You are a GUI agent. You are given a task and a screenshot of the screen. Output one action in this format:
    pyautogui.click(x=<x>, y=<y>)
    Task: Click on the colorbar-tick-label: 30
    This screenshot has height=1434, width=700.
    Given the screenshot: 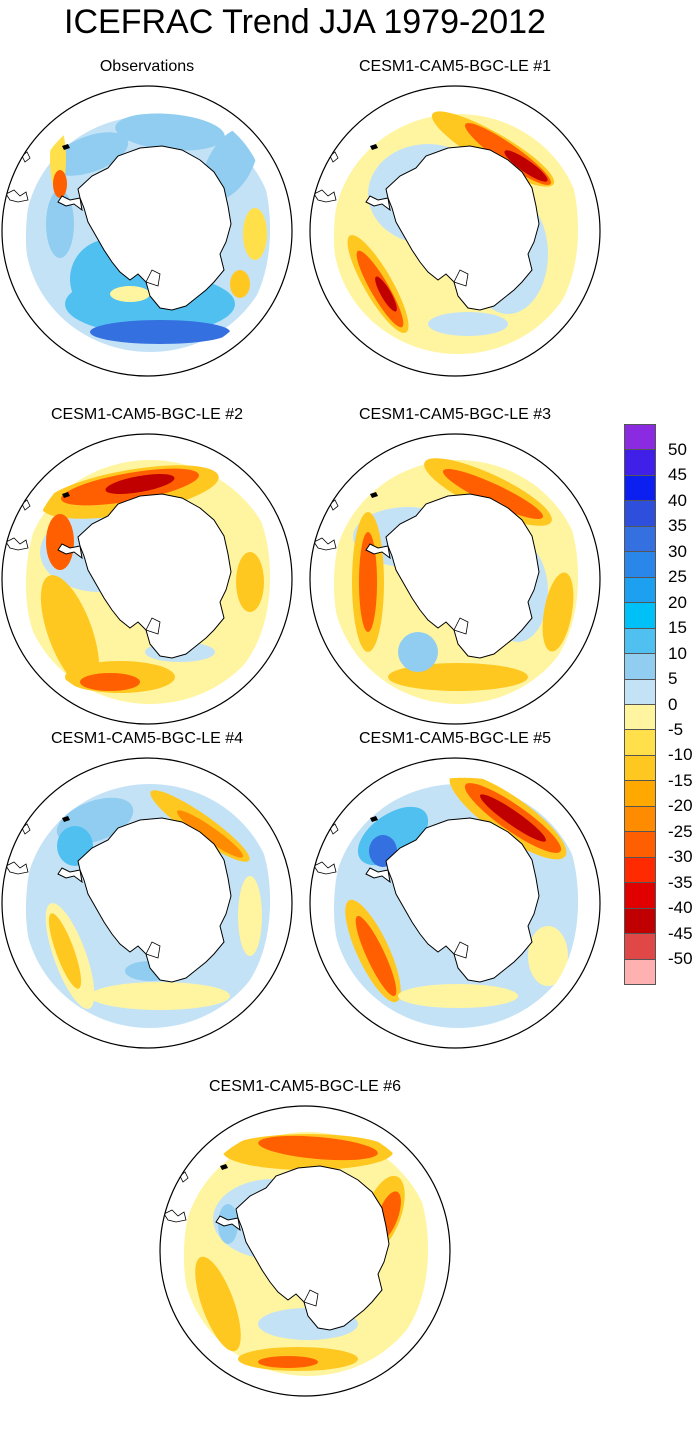 What is the action you would take?
    pyautogui.click(x=677, y=551)
    